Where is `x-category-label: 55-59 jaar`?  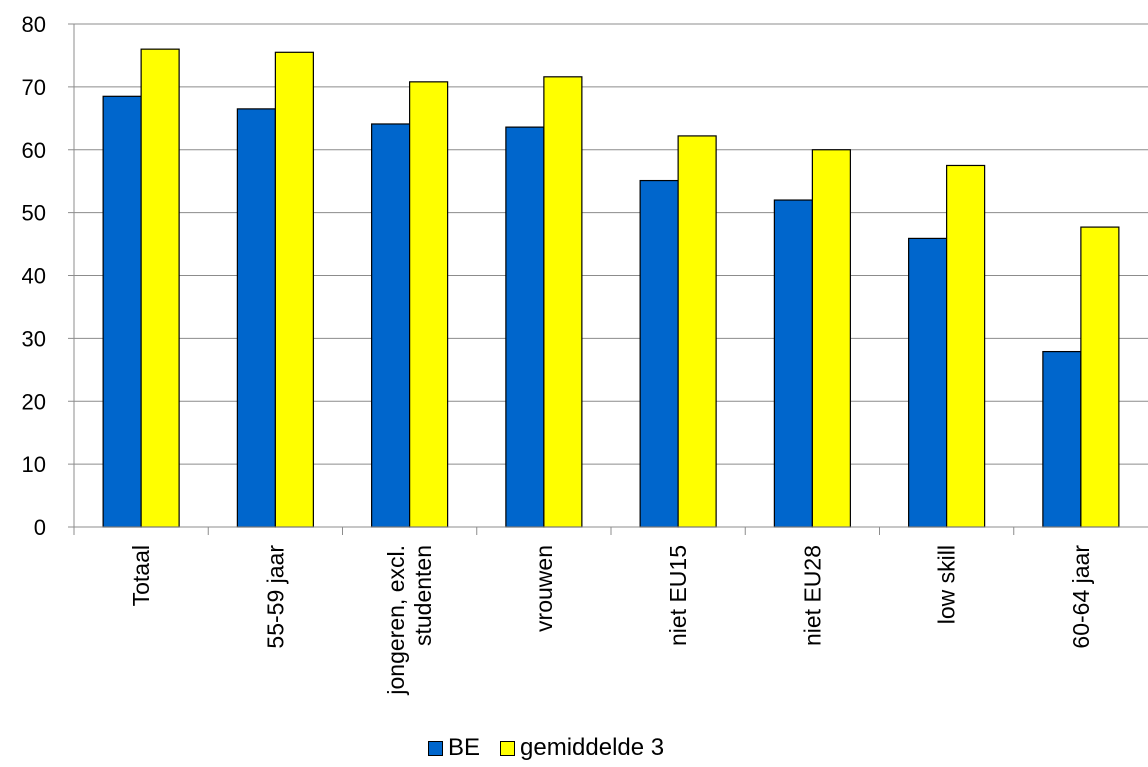 x-category-label: 55-59 jaar is located at coordinates (275, 597).